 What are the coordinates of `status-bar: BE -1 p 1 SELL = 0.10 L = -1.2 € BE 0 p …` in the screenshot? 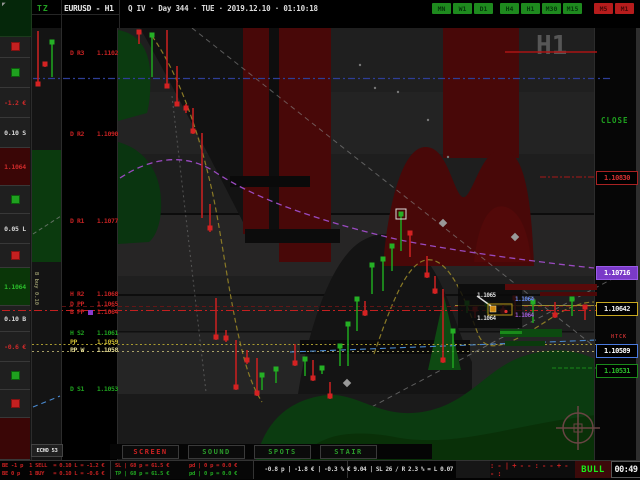 It's located at (320, 470).